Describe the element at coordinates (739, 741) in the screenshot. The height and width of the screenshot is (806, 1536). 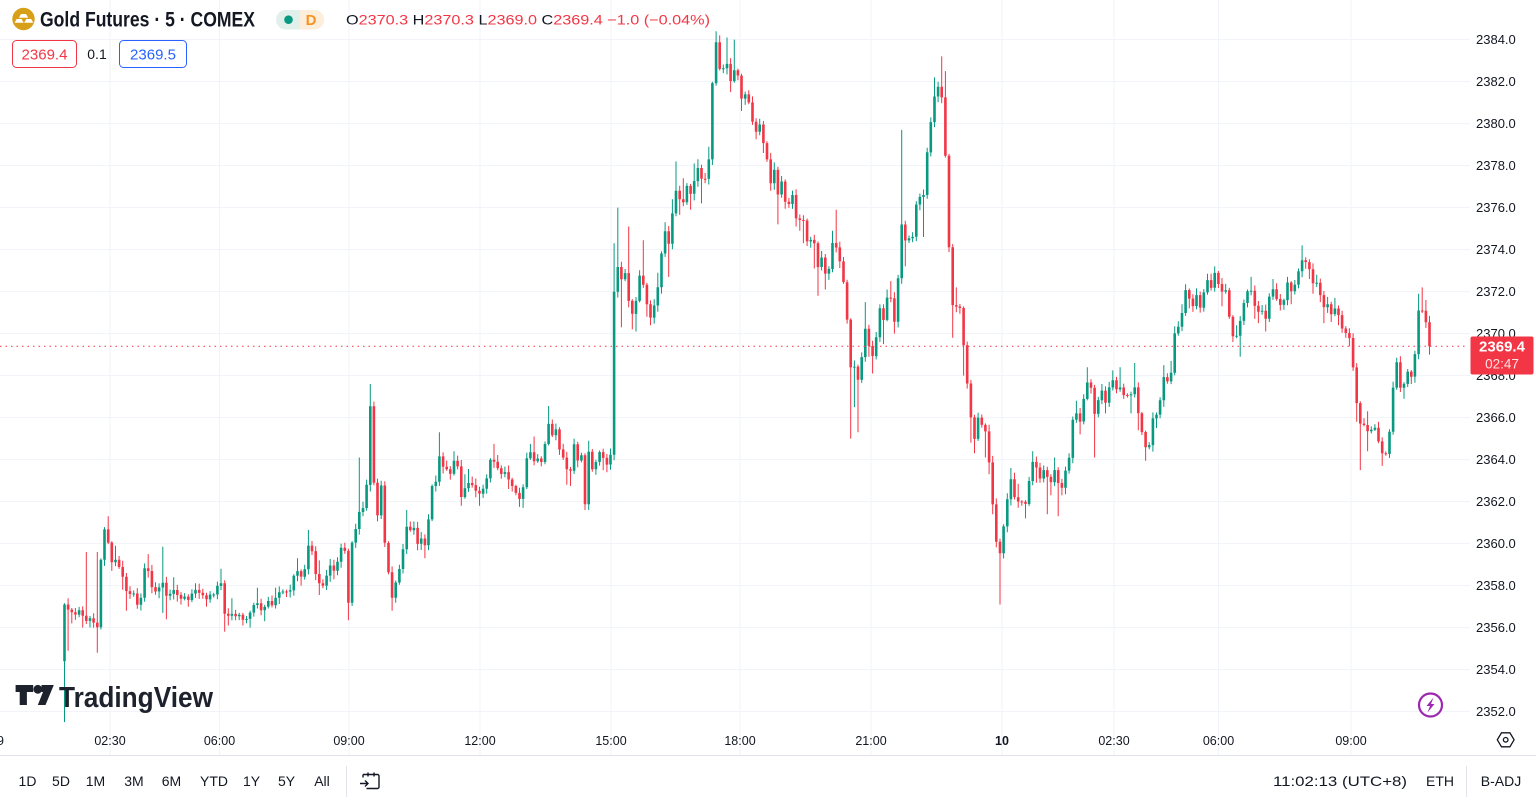
I see `svg-text: 18:00` at that location.